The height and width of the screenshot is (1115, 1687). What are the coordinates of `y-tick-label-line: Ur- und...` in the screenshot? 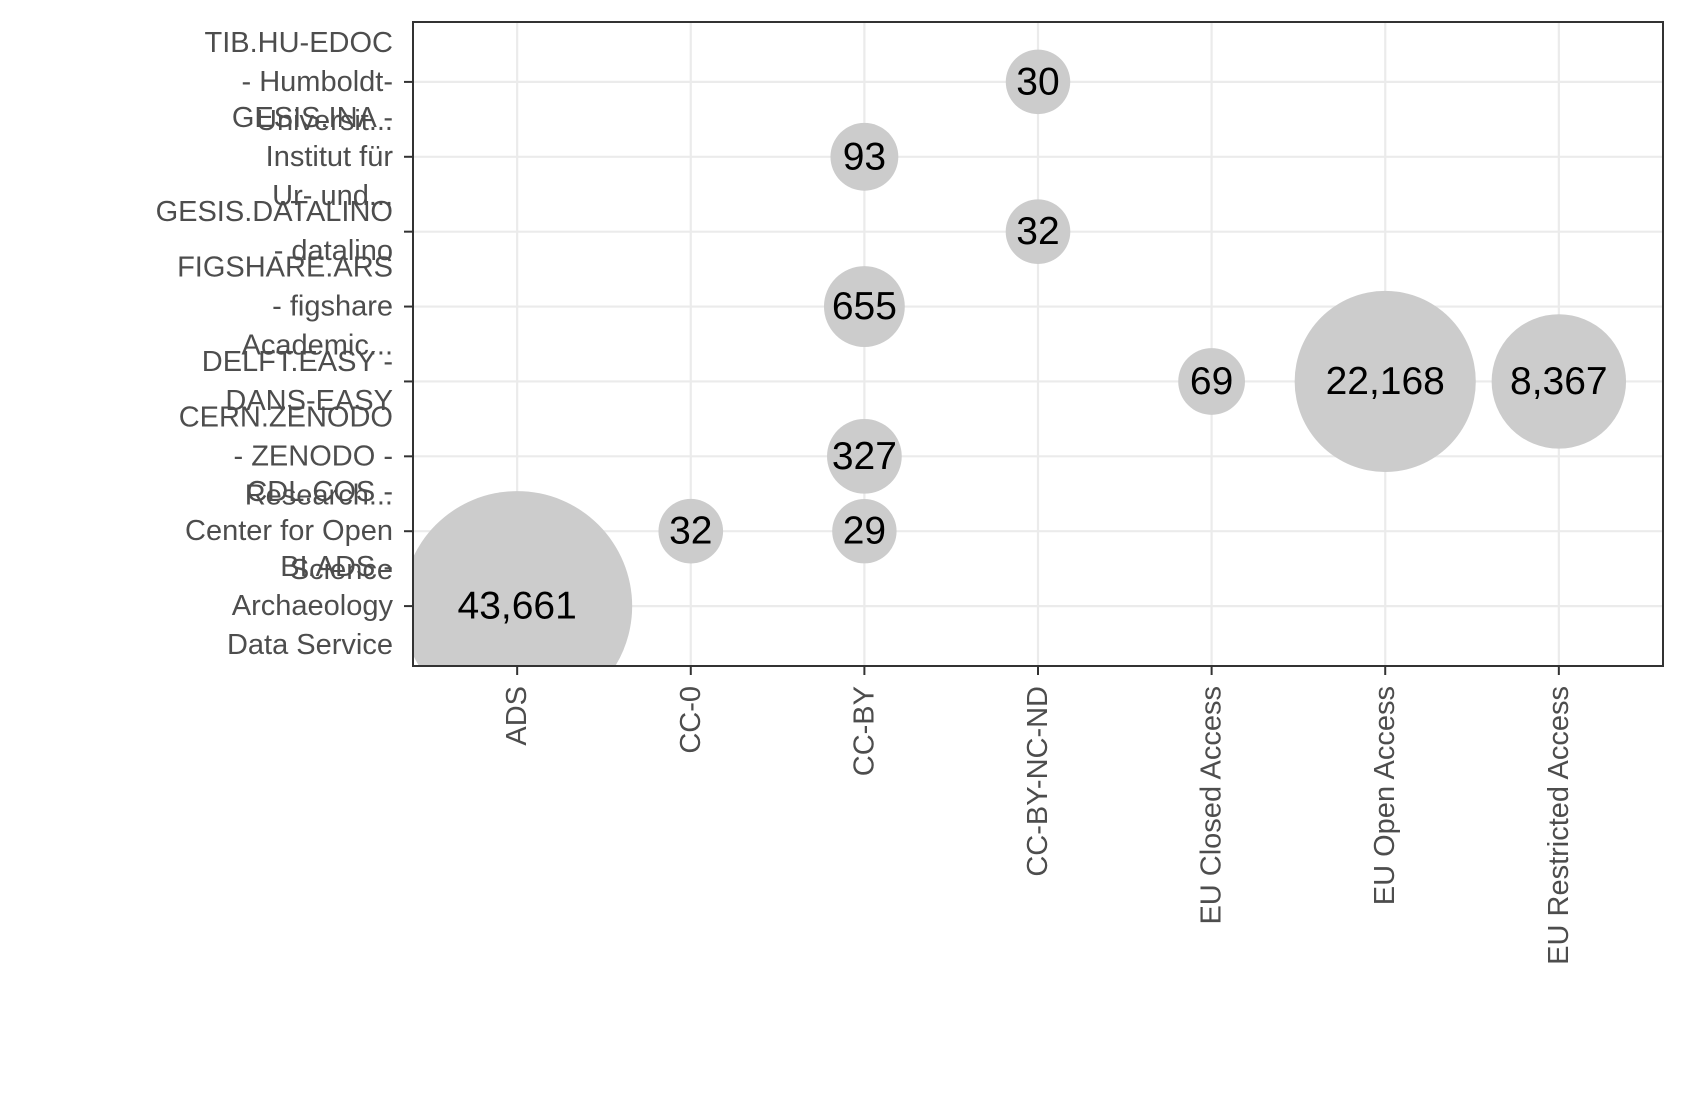 It's located at (332, 196).